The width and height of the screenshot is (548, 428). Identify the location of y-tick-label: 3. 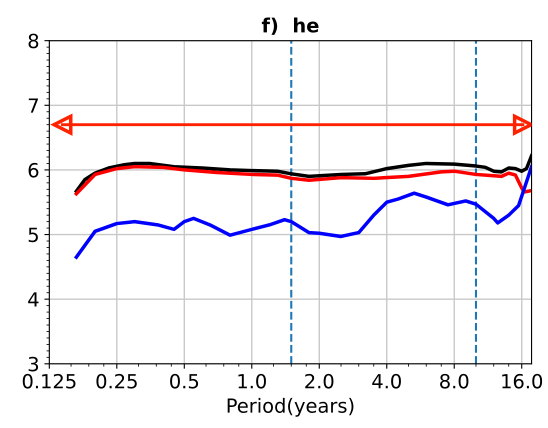
(33, 364).